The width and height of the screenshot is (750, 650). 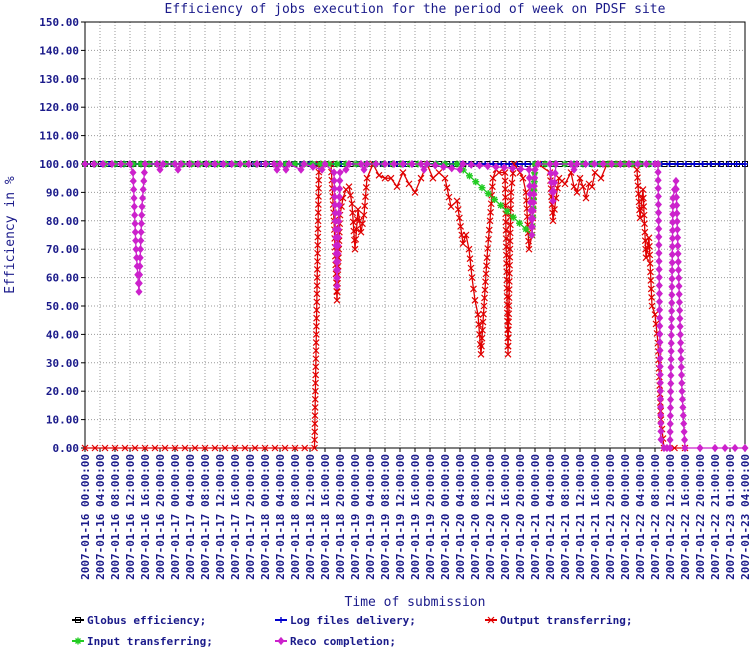 I want to click on x-tick-label: 2007-01-18 12:00:00, so click(x=310, y=517).